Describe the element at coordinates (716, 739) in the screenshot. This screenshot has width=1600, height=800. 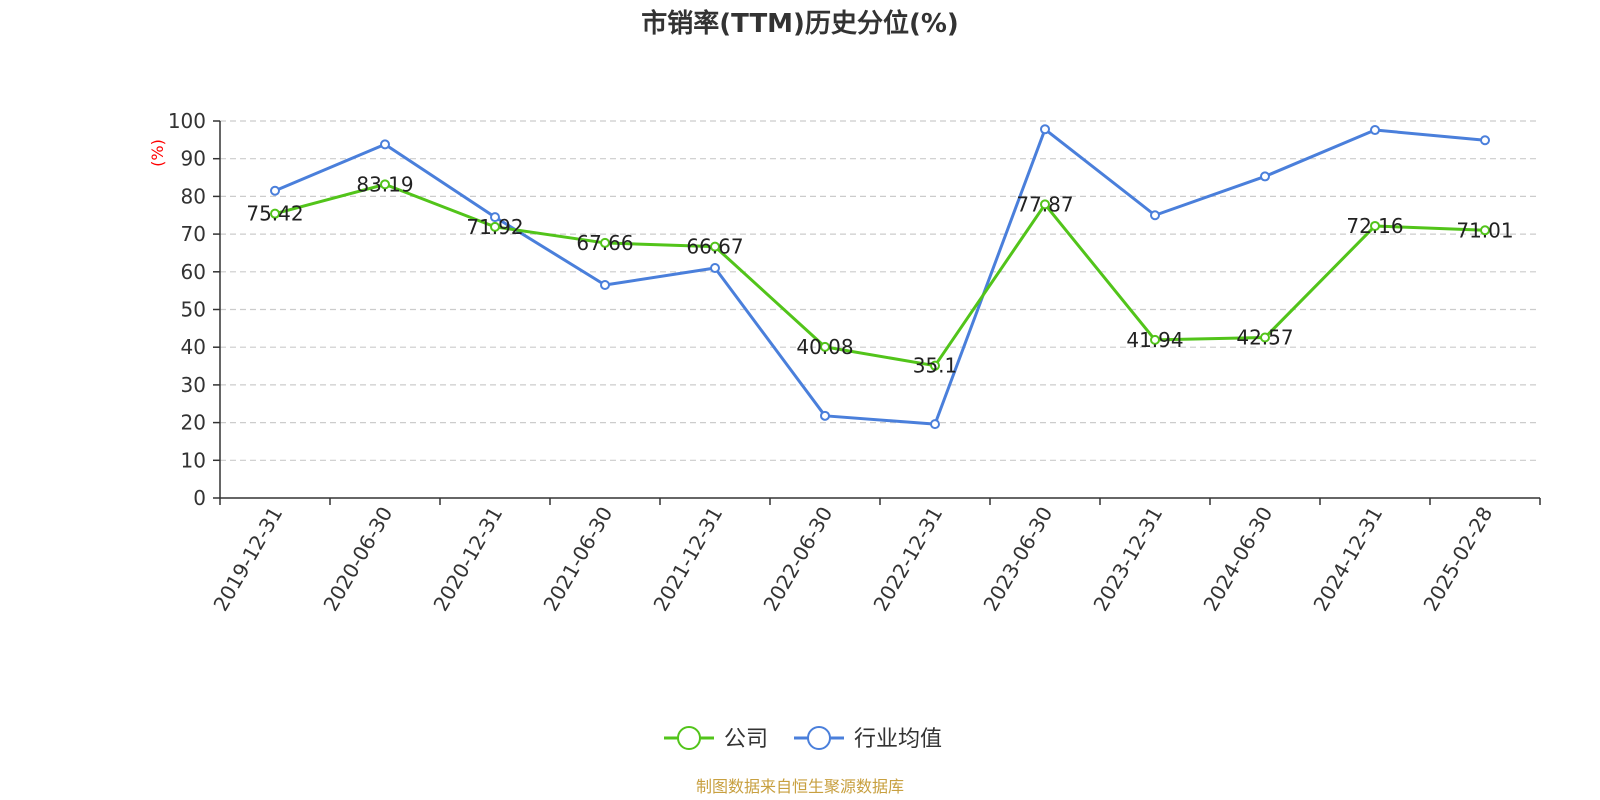
I see `legend-item-company: 公司` at that location.